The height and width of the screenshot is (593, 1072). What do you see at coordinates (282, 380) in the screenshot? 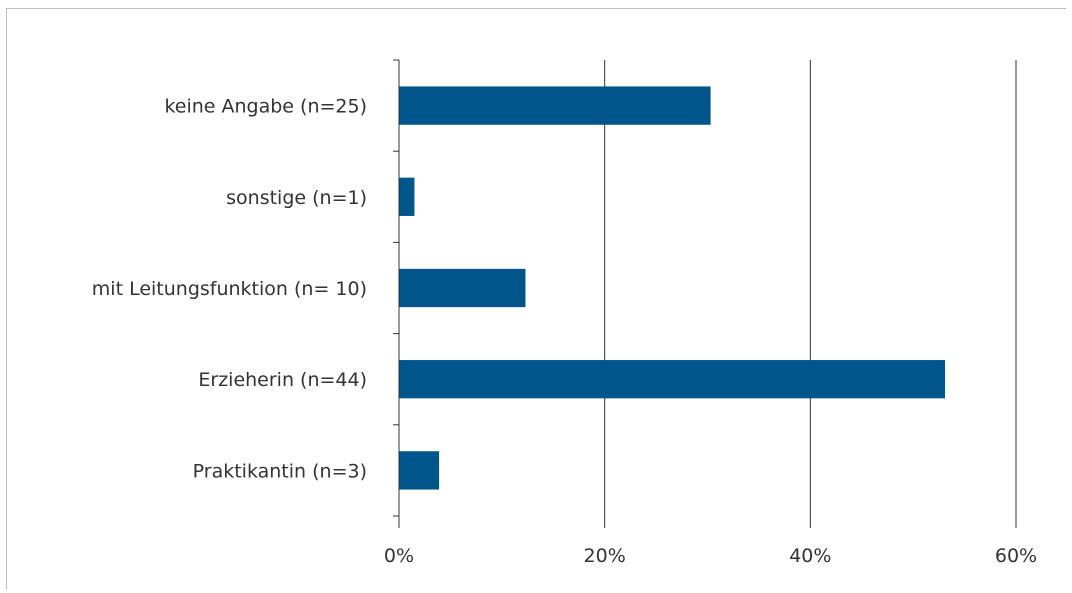
I see `category-label: Erzieherin (n=44)` at bounding box center [282, 380].